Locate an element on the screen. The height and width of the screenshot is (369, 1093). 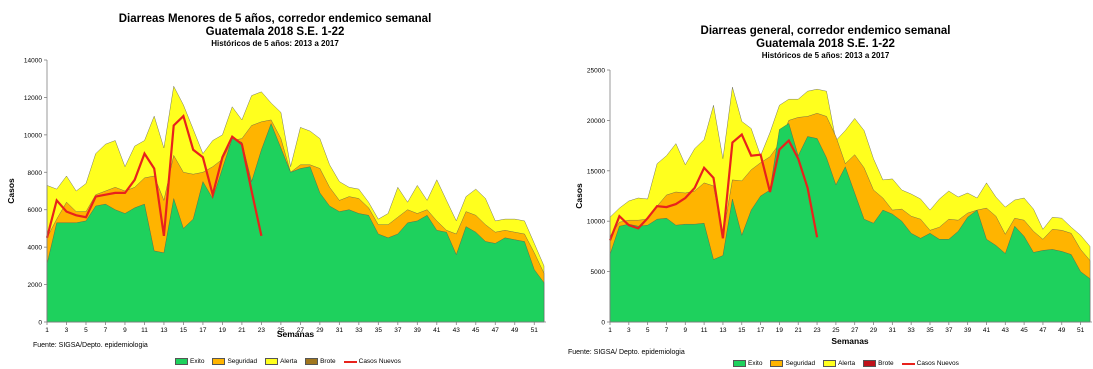
source-note: Fuente: SIGSA/Depto. epidemiologia is located at coordinates (90, 345).